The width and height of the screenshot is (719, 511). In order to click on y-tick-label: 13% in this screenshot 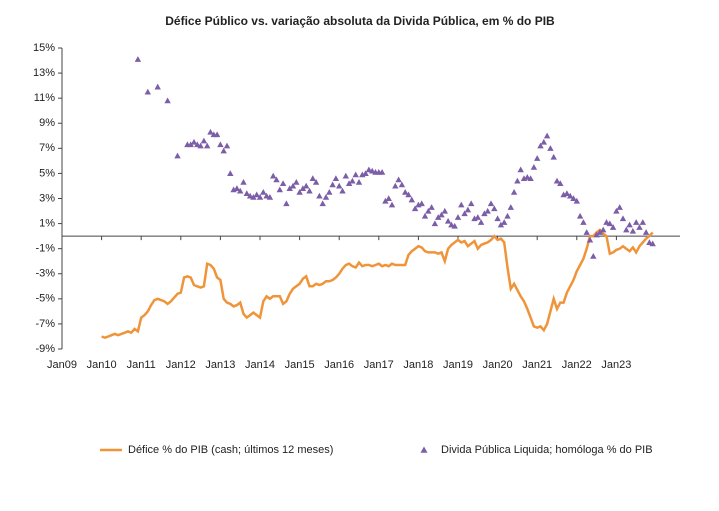, I will do `click(44, 73)`.